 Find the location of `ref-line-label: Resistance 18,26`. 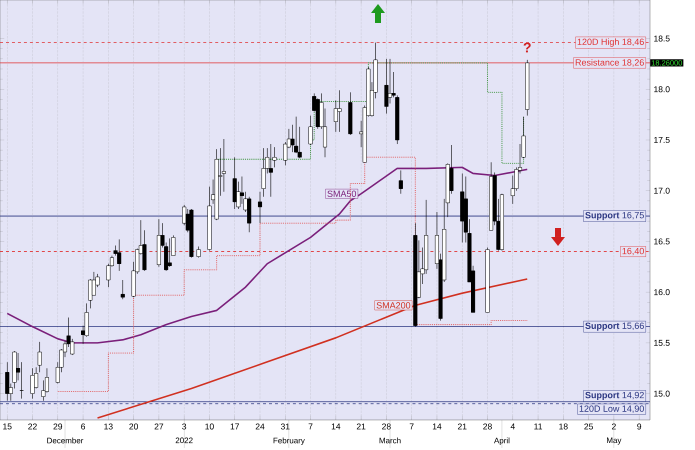

ref-line-label: Resistance 18,26 is located at coordinates (610, 63).